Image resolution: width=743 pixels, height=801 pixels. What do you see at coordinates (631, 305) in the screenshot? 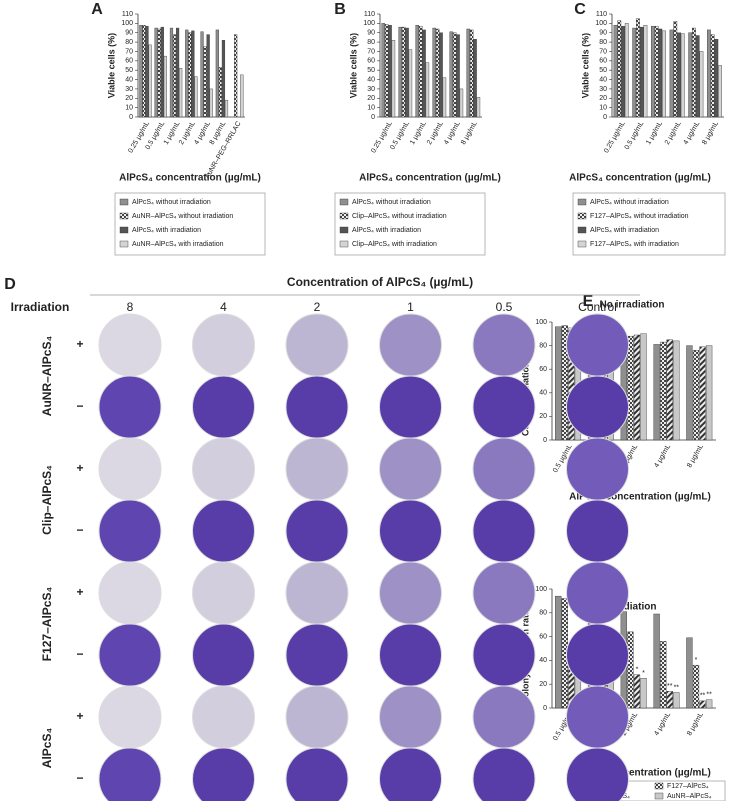
I see `chart-title: No irradiation` at bounding box center [631, 305].